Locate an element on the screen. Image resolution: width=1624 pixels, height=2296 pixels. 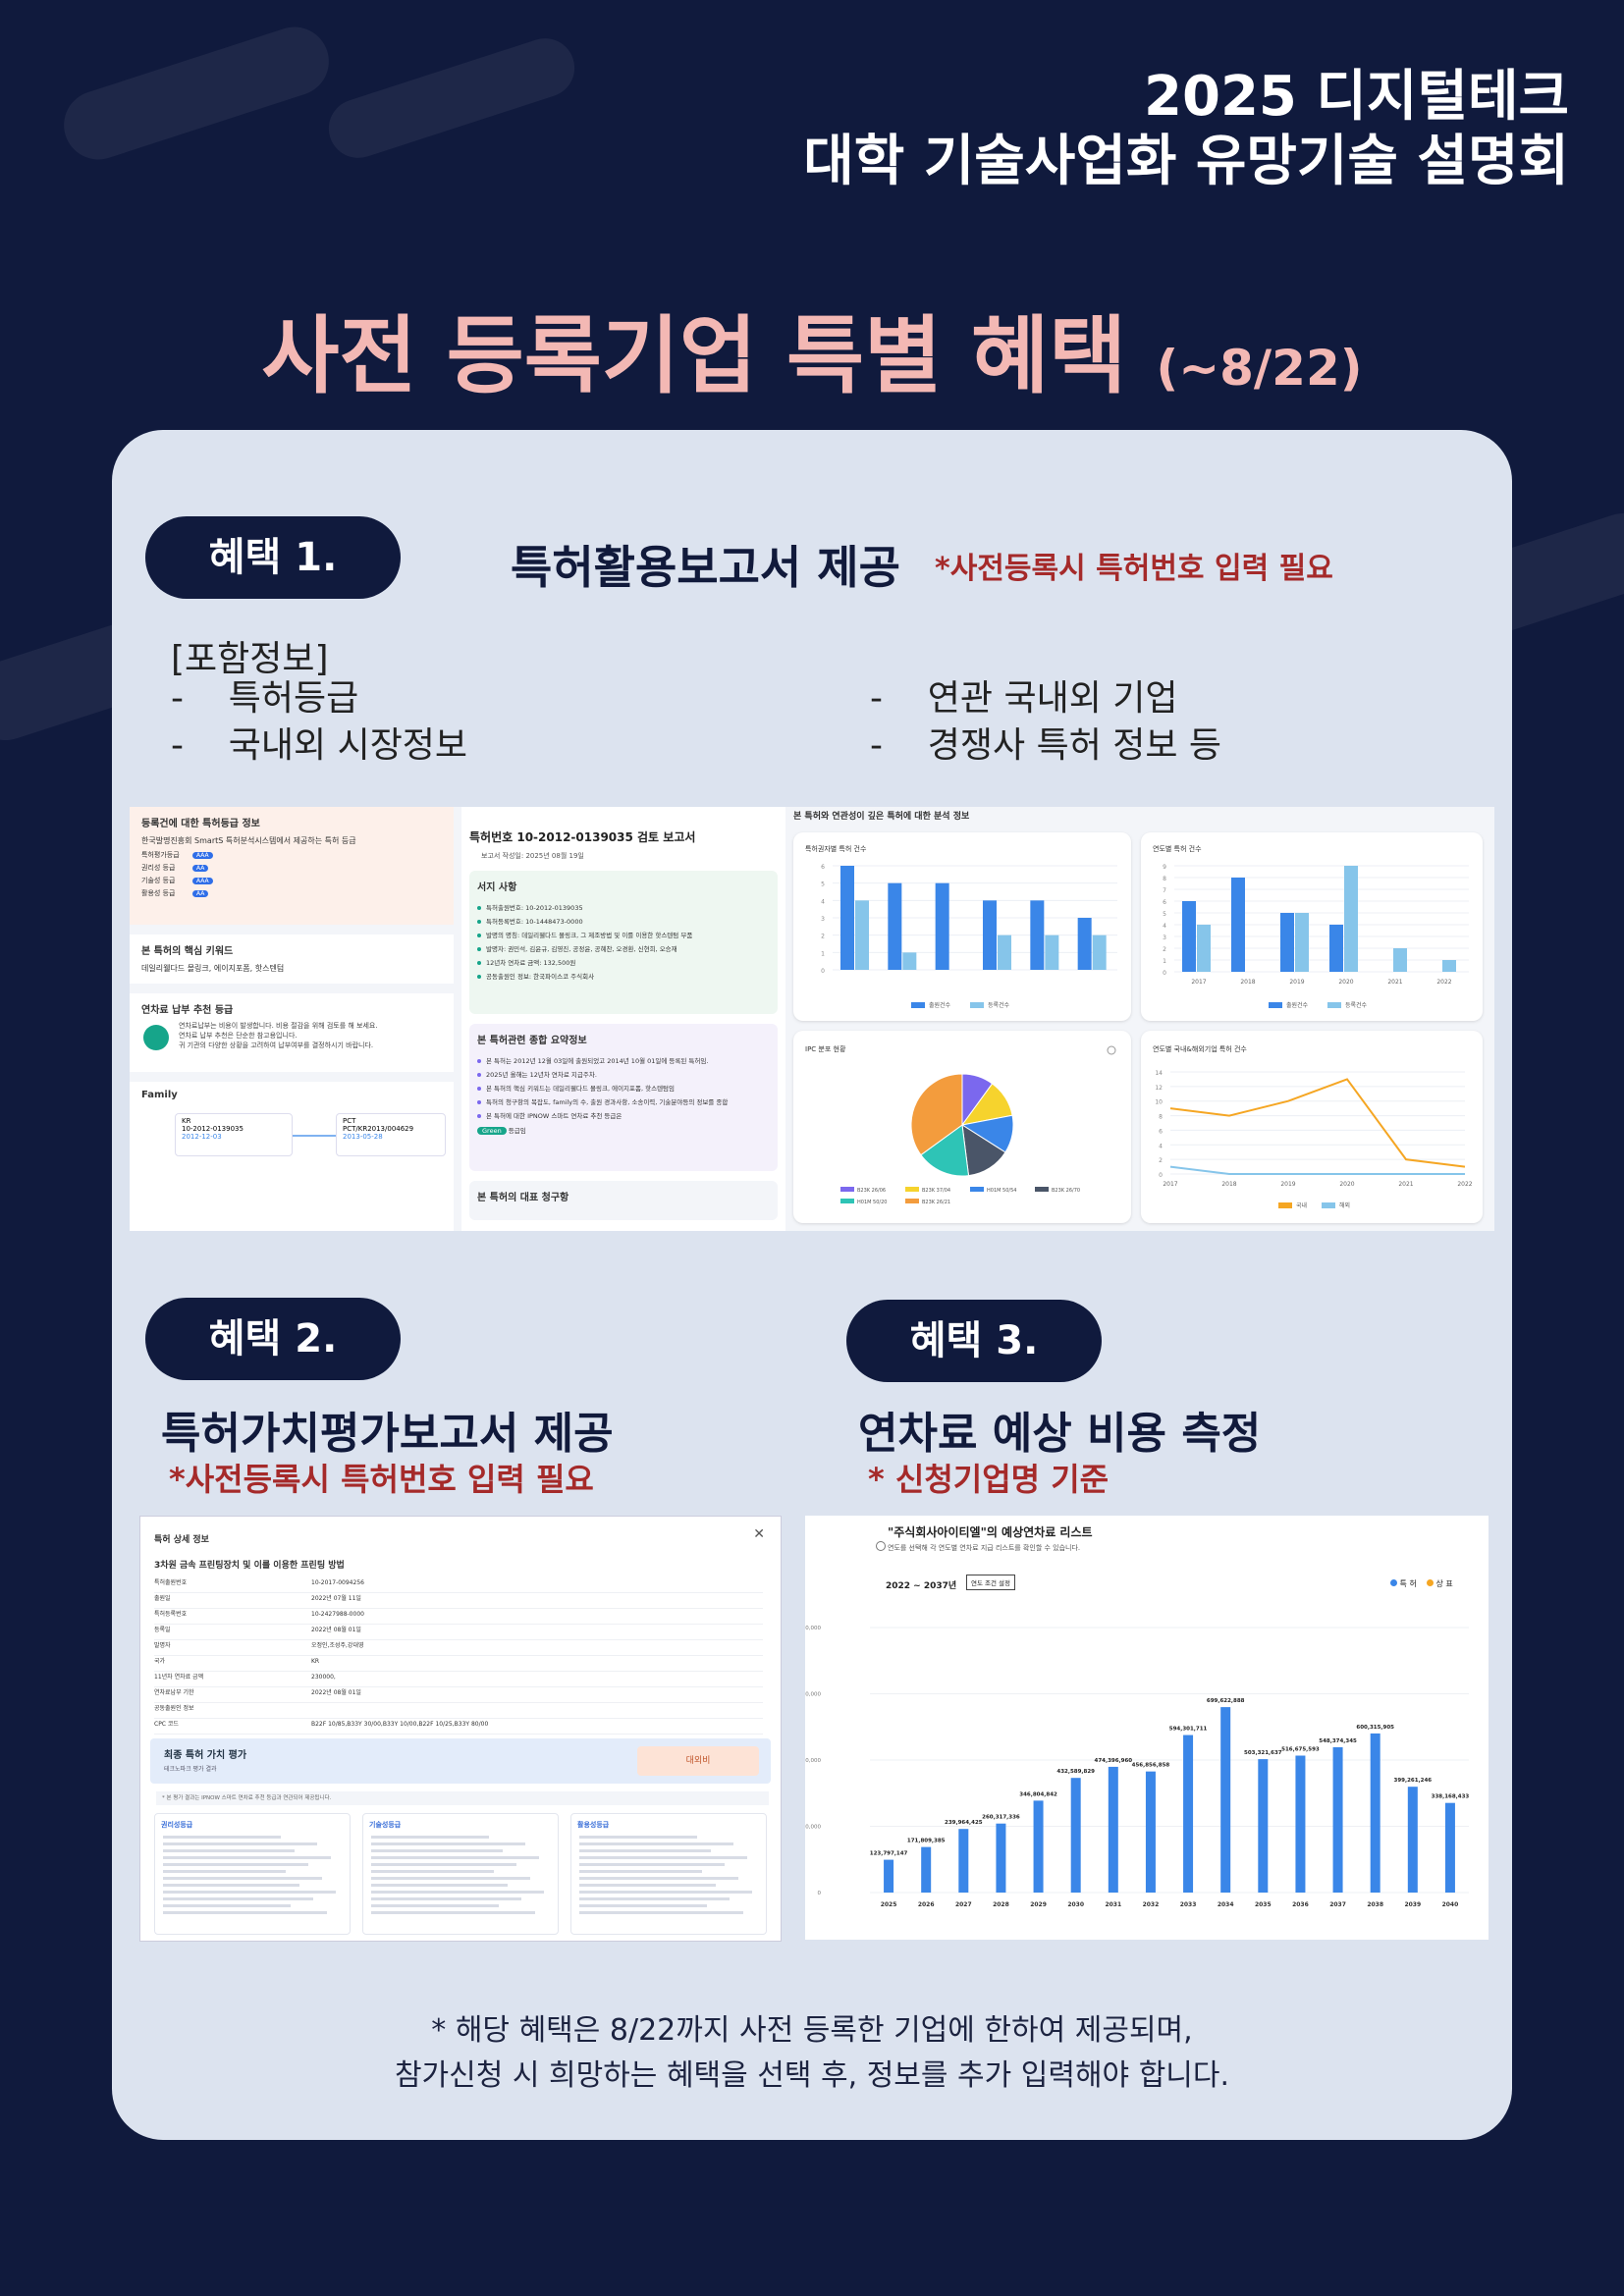
claims-title: 본 특허의 대표 청구항 is located at coordinates (523, 1198).